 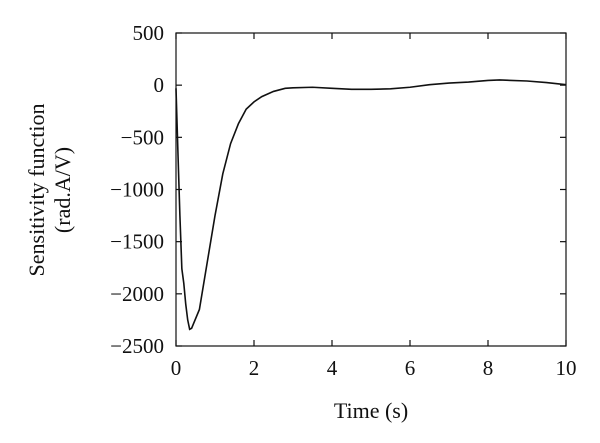 I want to click on y-tick-label: 500, so click(x=149, y=33).